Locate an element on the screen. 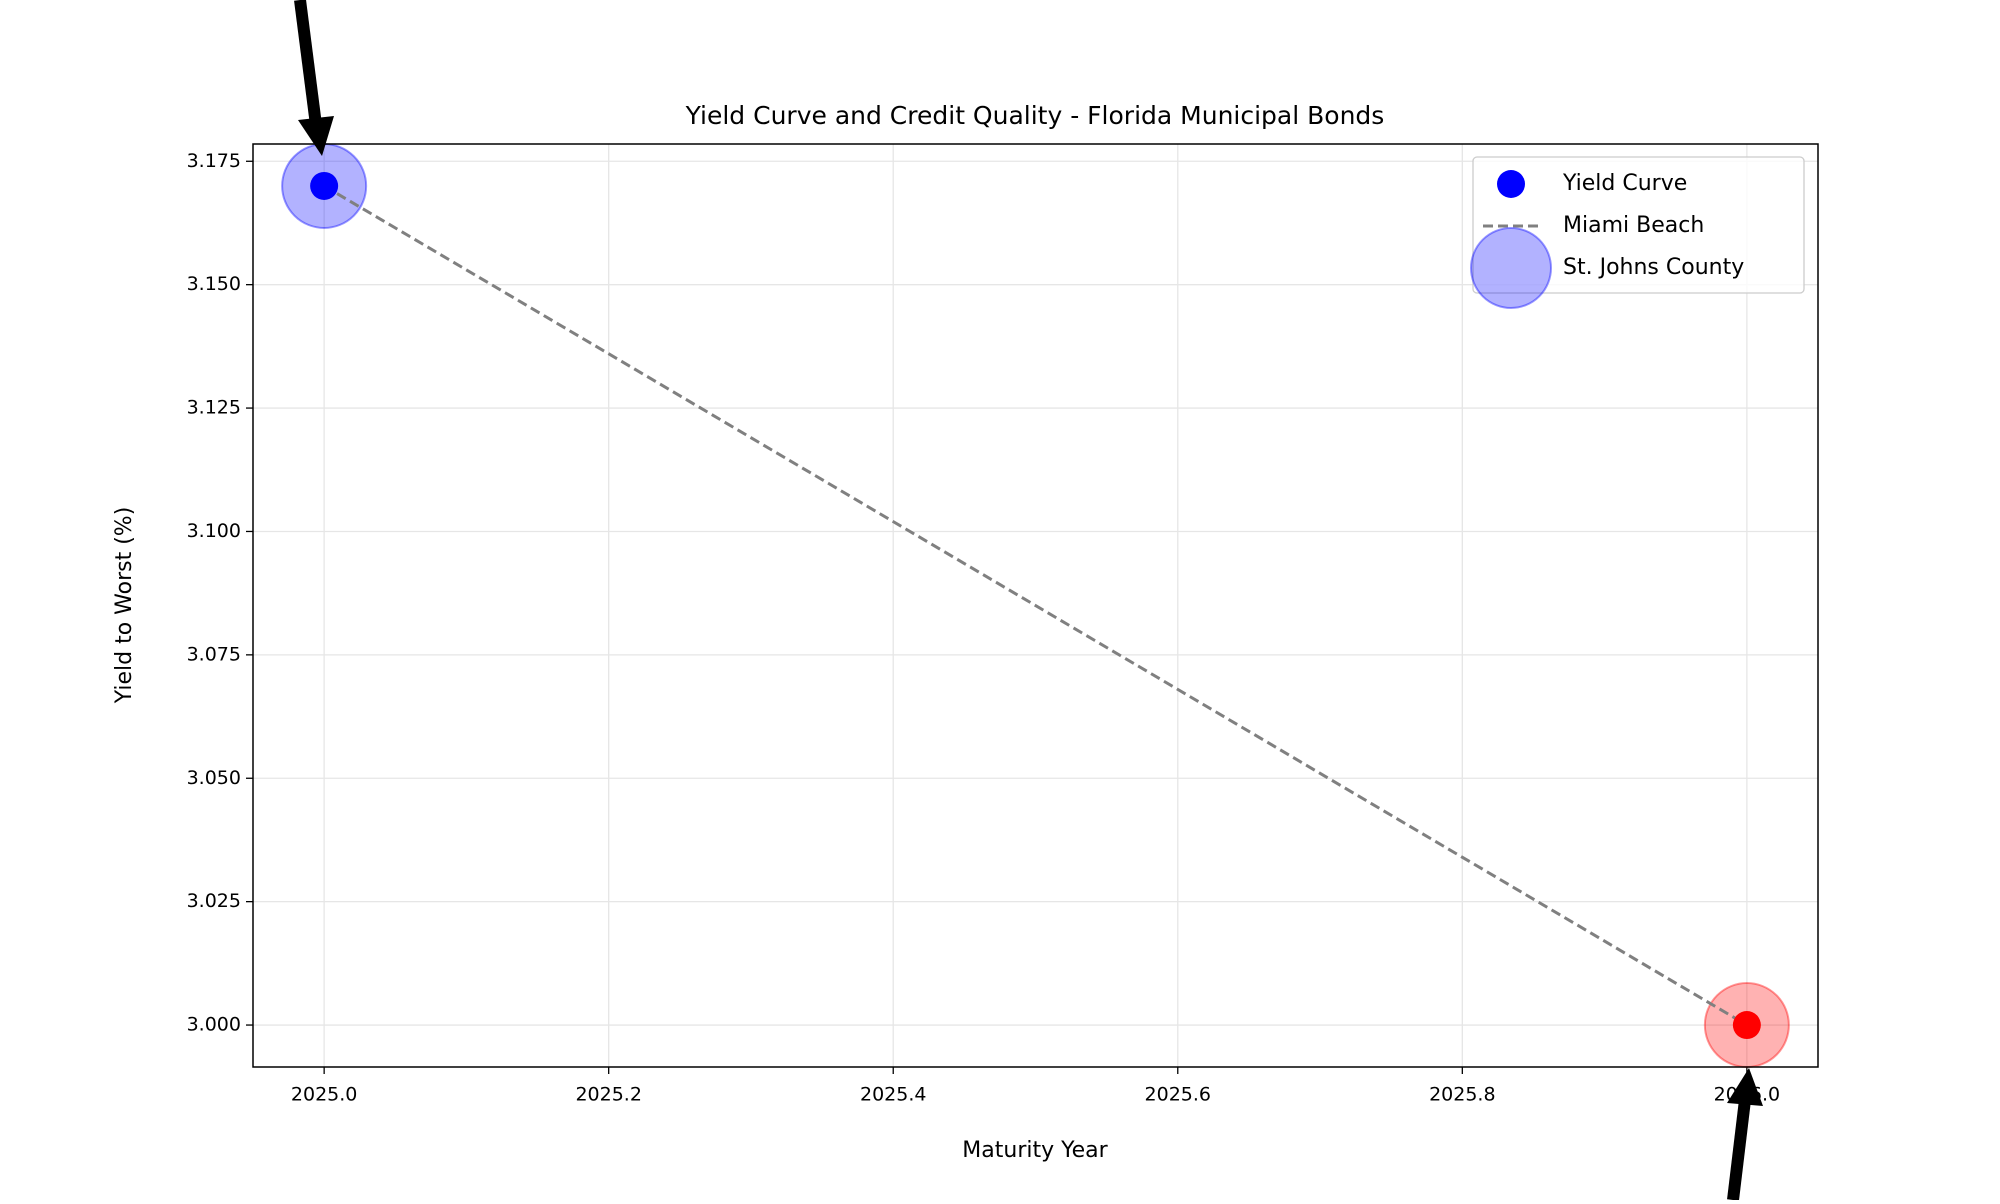  y-tick-label: 3.075 is located at coordinates (214, 654).